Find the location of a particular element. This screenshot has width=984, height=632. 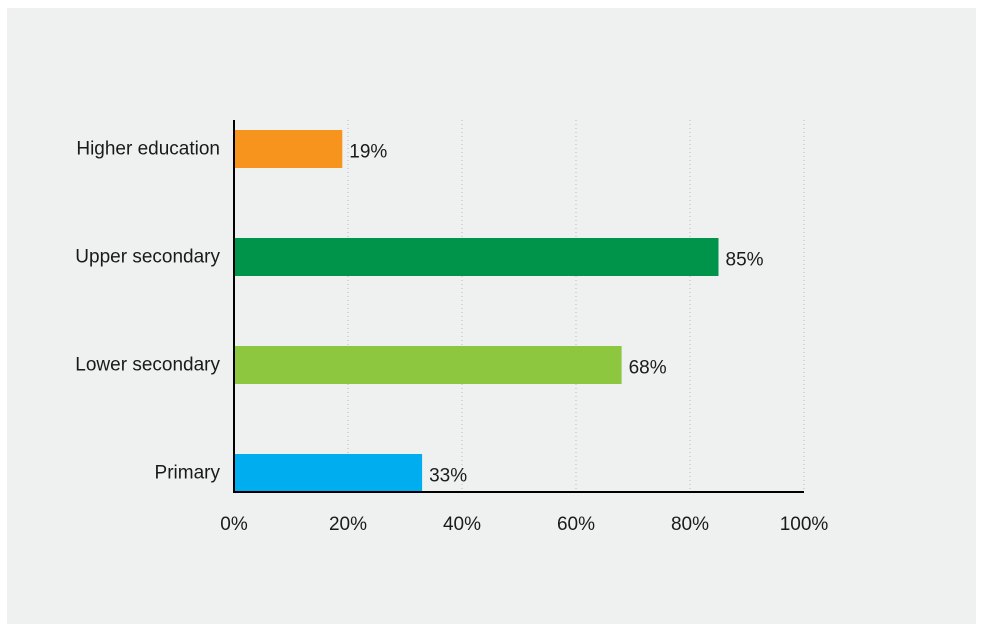

bar-upper-secondary is located at coordinates (476, 257).